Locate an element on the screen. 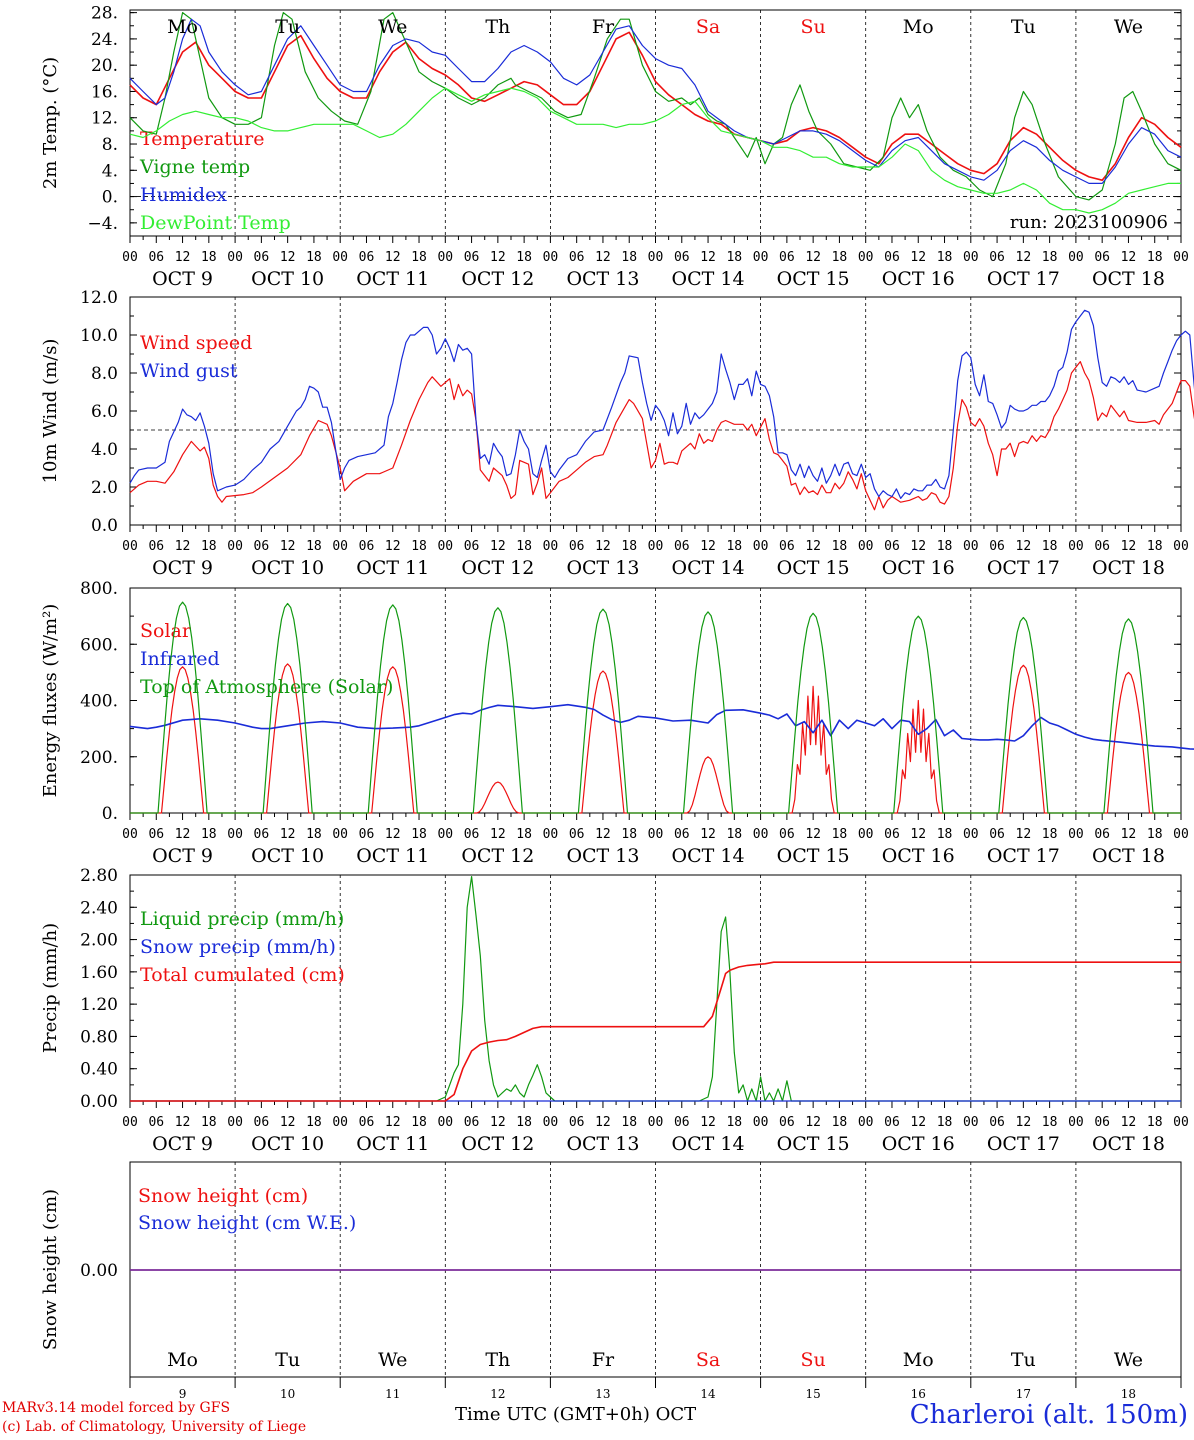 The image size is (1194, 1440). y-tick-label: 200. is located at coordinates (99, 758).